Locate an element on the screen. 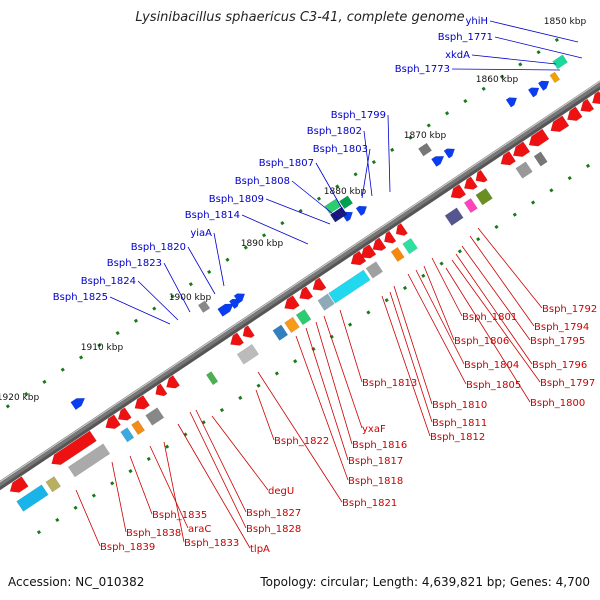  forward-gene-label: Bsph_1771 is located at coordinates (465, 37).